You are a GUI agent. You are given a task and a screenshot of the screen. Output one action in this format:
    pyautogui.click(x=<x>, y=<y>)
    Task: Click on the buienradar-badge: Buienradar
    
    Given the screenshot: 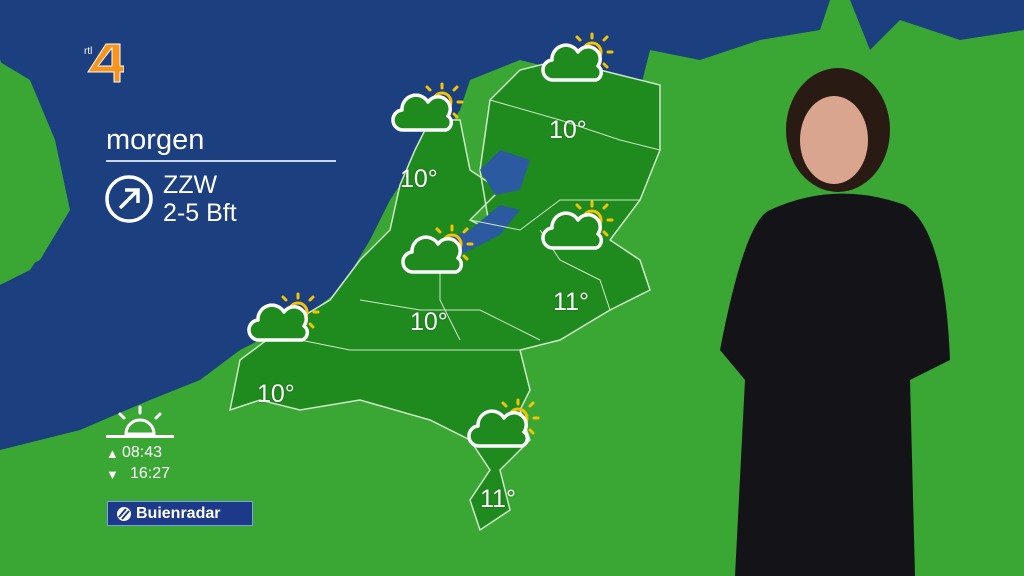 What is the action you would take?
    pyautogui.click(x=180, y=513)
    